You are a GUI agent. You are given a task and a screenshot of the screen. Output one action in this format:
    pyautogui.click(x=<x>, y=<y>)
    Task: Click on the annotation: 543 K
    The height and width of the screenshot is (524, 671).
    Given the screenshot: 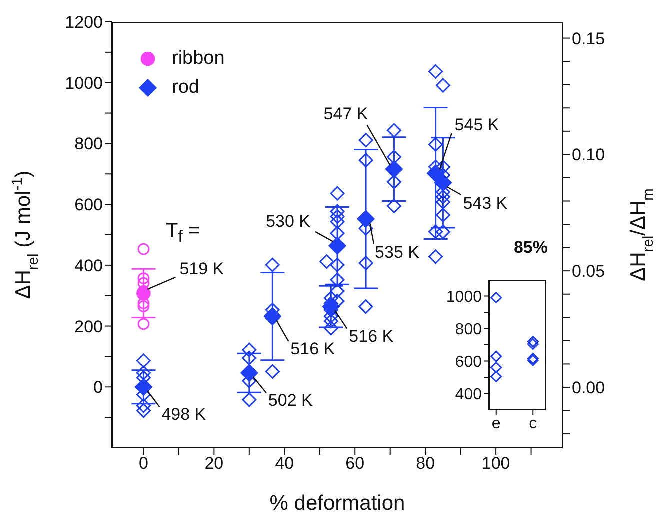 What is the action you would take?
    pyautogui.click(x=485, y=203)
    